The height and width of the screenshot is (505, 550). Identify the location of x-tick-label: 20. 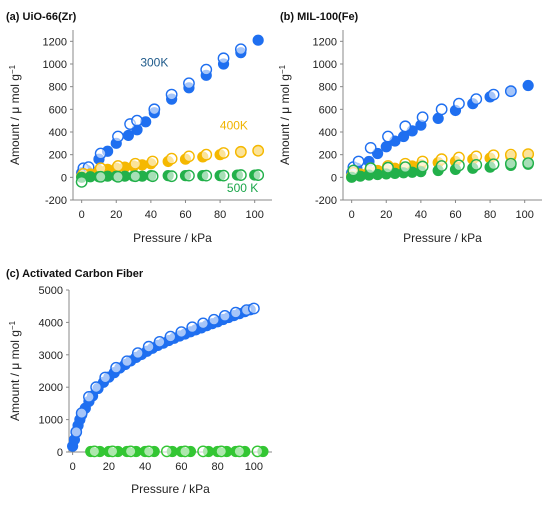
(116, 215).